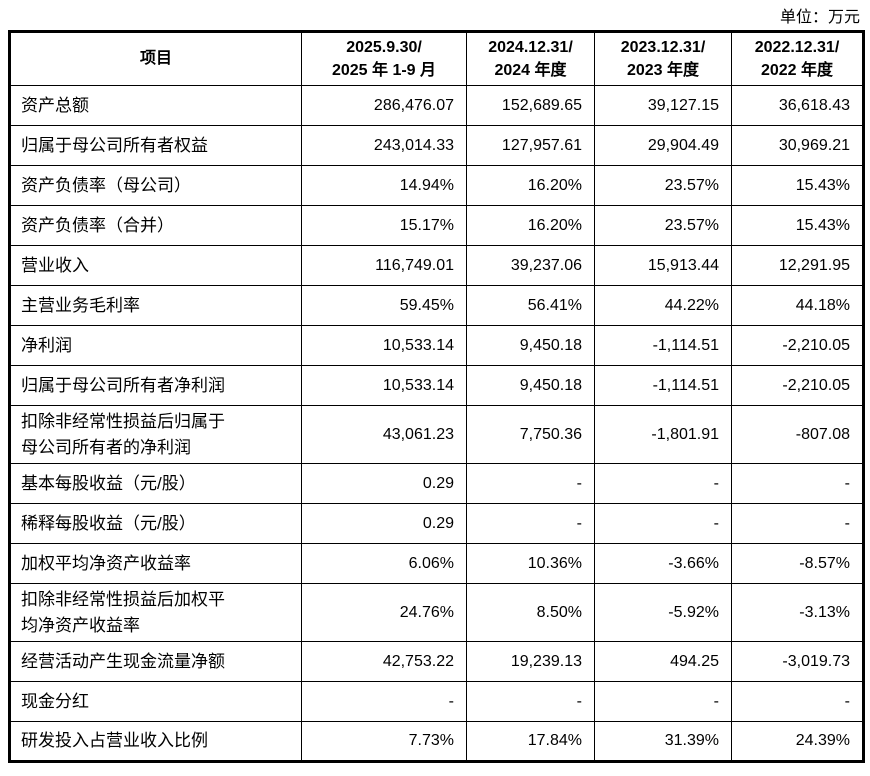 This screenshot has width=870, height=776. What do you see at coordinates (530, 563) in the screenshot?
I see `row-value: 10.36%` at bounding box center [530, 563].